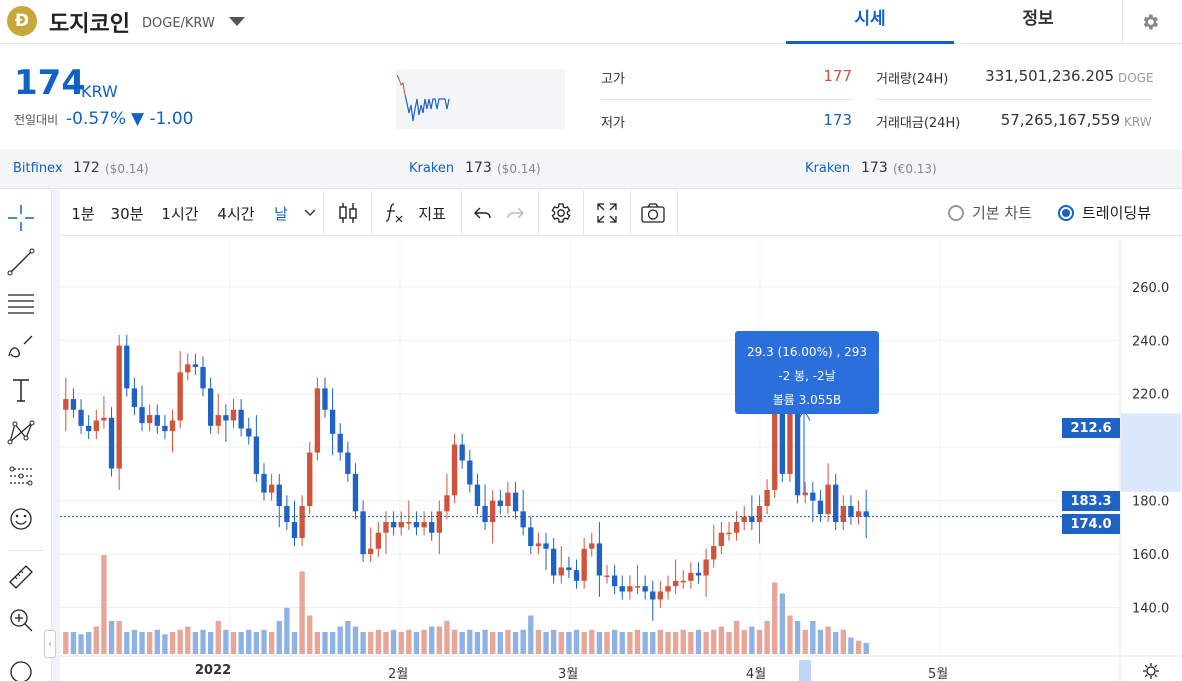 The width and height of the screenshot is (1182, 681). I want to click on x-tick-label: 4월, so click(756, 674).